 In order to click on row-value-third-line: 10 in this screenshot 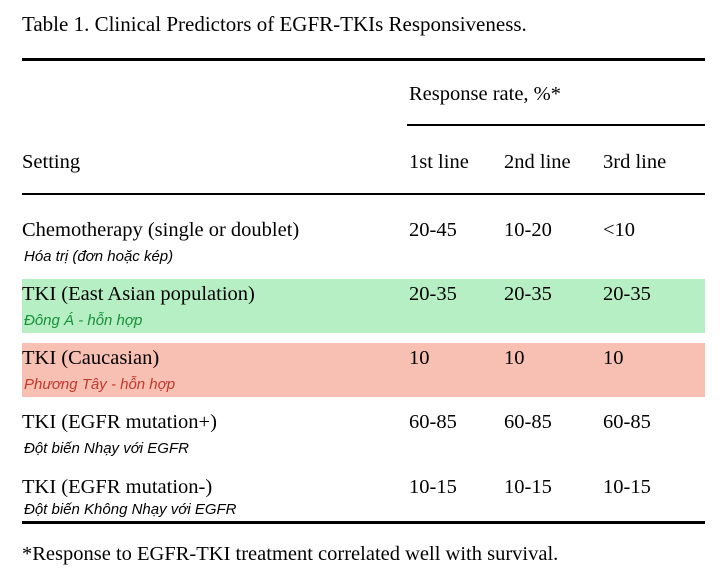, I will do `click(613, 358)`.